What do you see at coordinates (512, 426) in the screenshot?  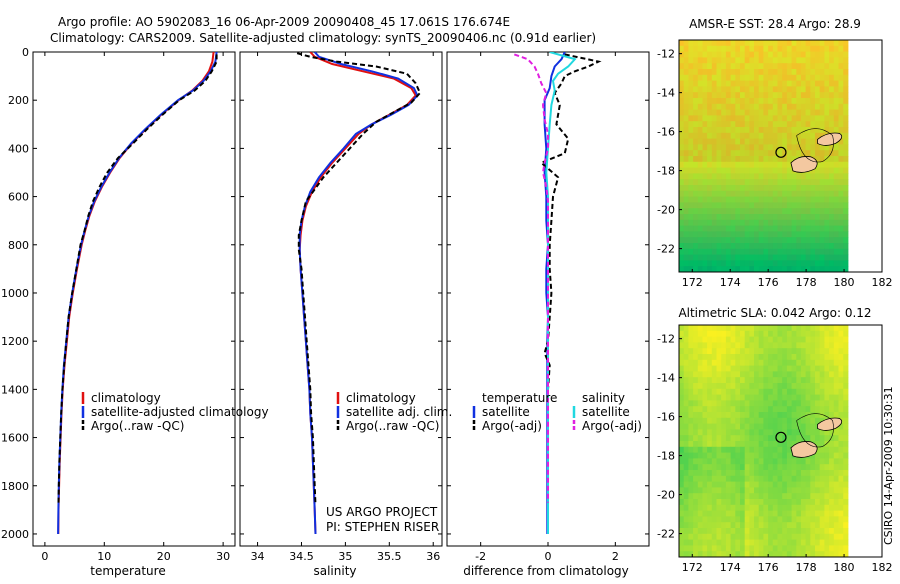 I see `legend-label: Argo(-adj)` at bounding box center [512, 426].